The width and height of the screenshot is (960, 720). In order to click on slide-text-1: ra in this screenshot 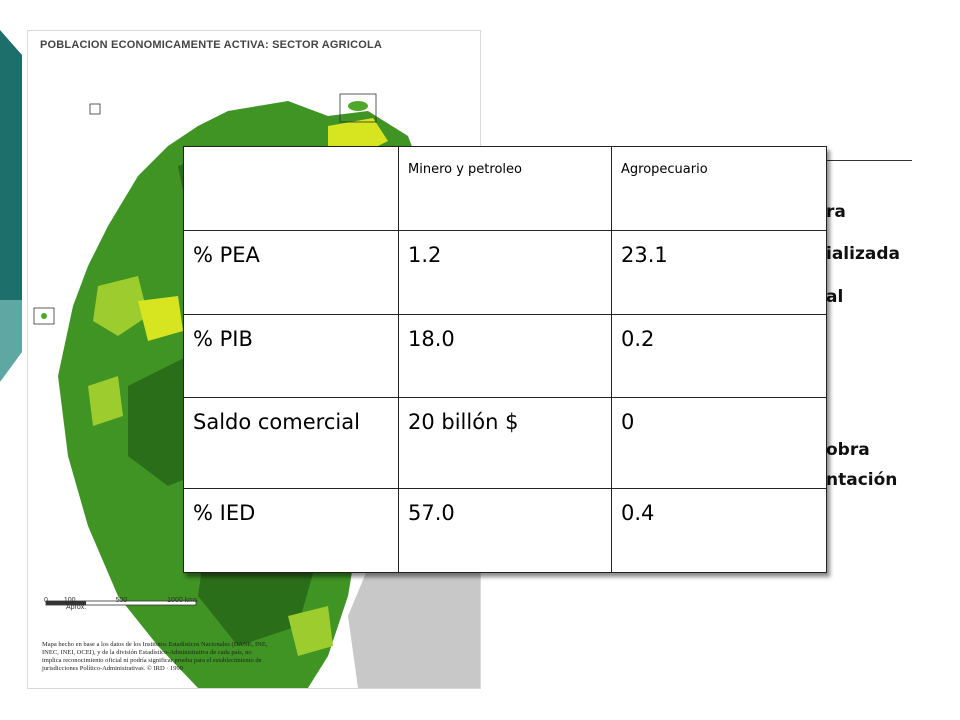, I will do `click(836, 212)`.